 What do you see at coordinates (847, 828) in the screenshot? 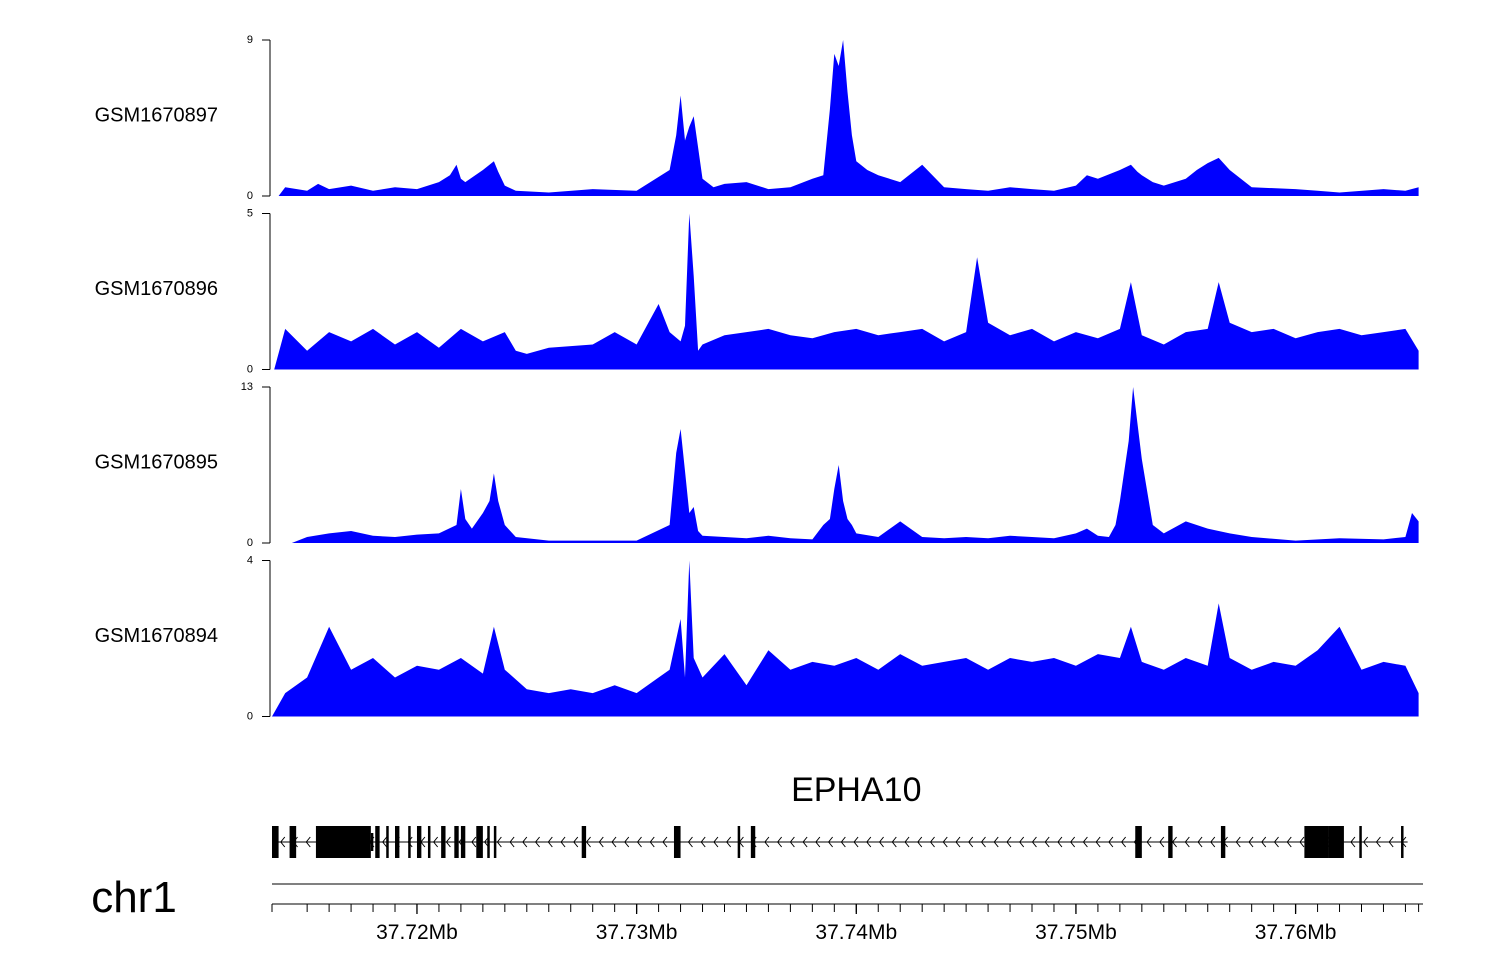
I see `gene-model: EPHA10` at bounding box center [847, 828].